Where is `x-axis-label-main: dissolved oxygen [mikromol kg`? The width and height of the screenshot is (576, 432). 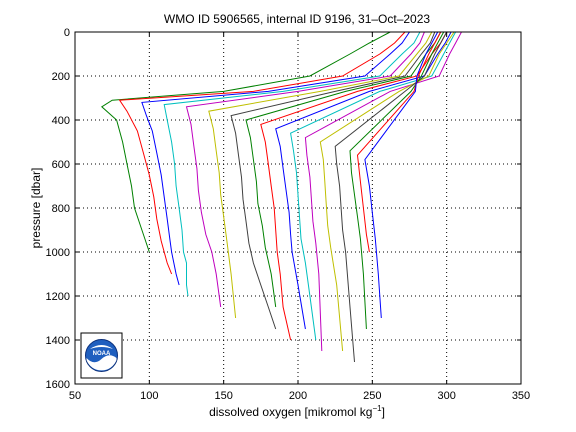
x-axis-label-main: dissolved oxygen [mikromol kg is located at coordinates (290, 412).